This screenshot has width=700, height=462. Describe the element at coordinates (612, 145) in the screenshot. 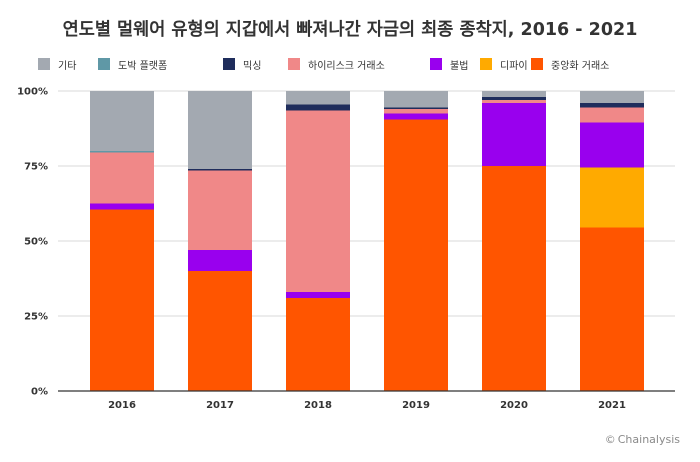

I see `bar-segment-2021-불법` at that location.